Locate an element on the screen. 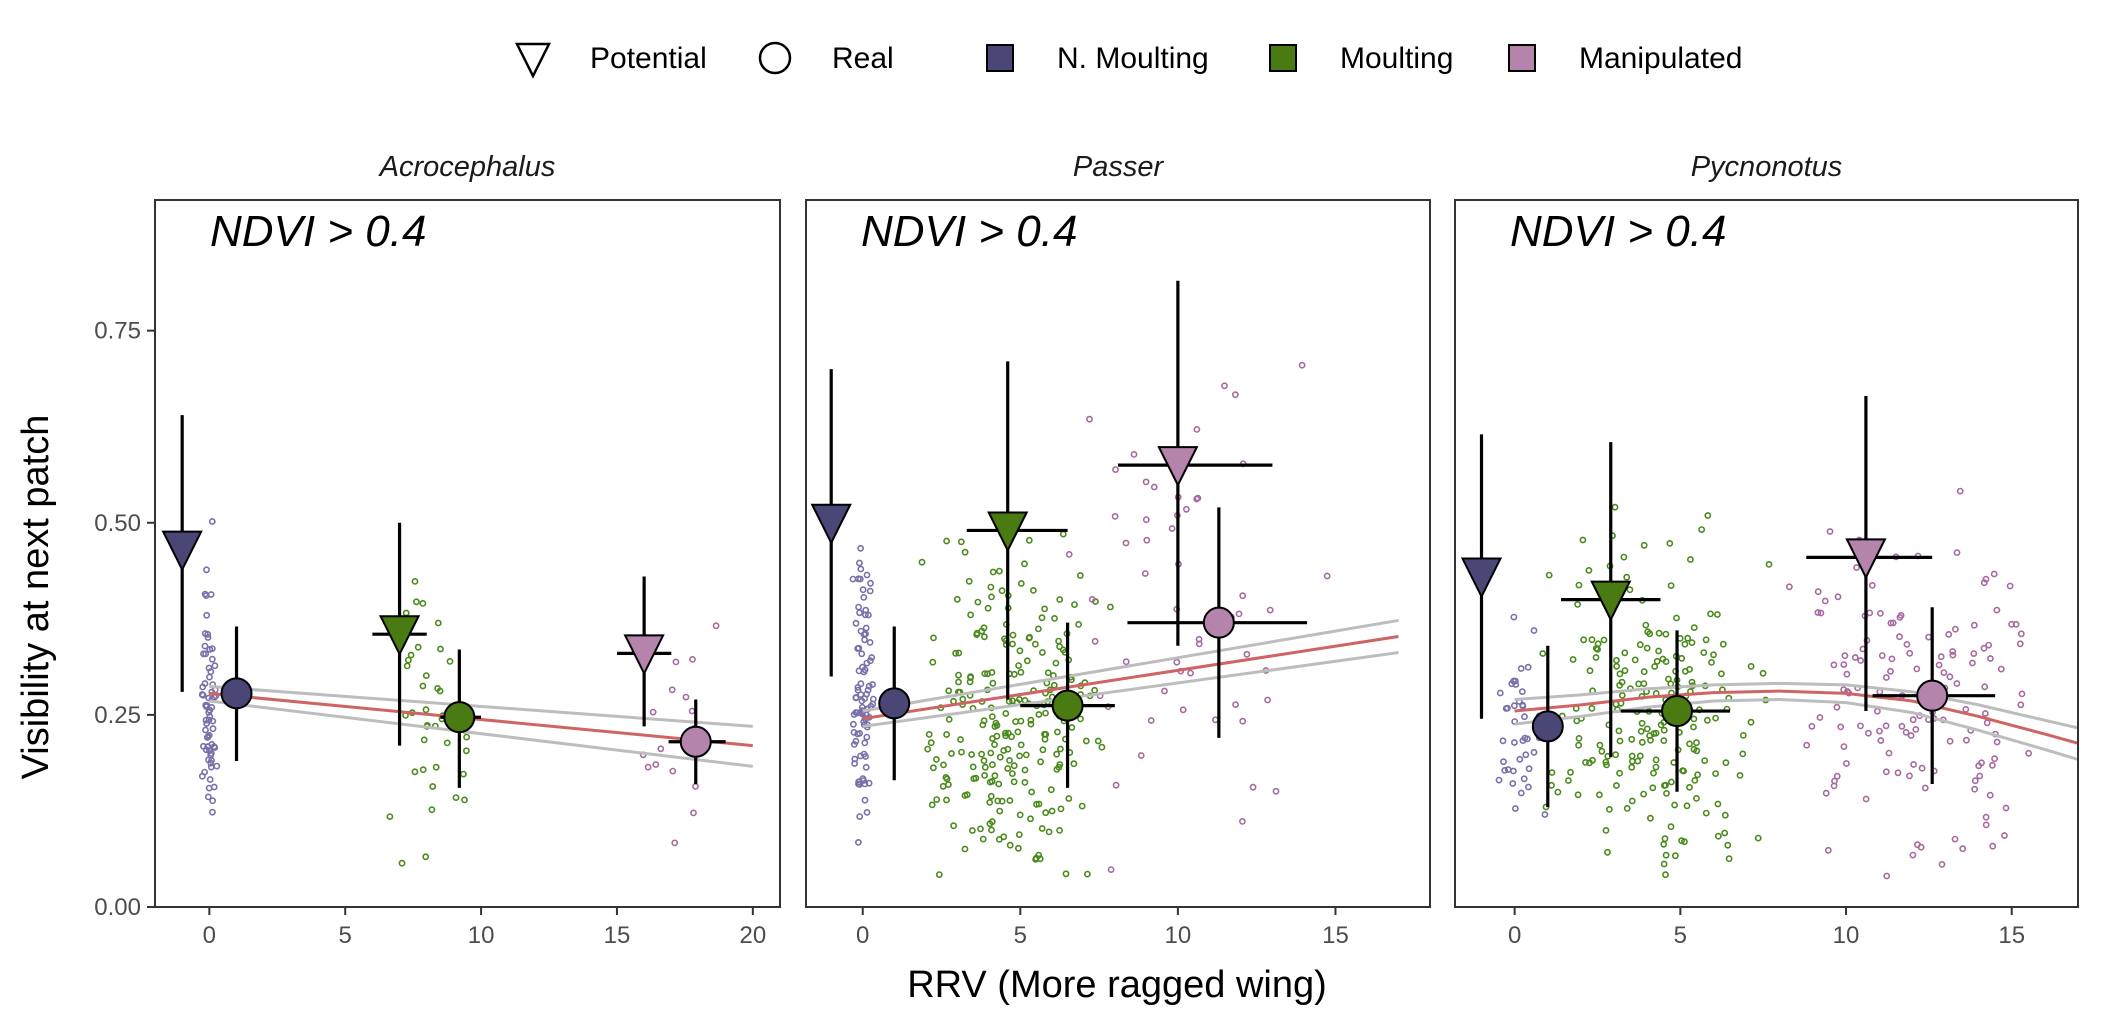 The image size is (2102, 1027). panel-plot-area is located at coordinates (457, 641).